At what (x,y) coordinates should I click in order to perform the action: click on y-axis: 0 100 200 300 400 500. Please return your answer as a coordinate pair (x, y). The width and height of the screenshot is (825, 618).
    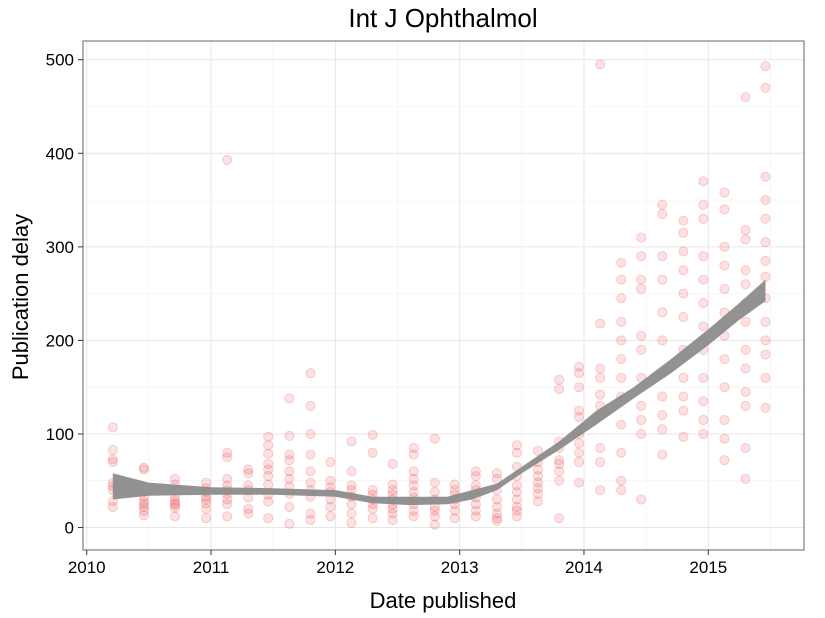
    Looking at the image, I should click on (64, 294).